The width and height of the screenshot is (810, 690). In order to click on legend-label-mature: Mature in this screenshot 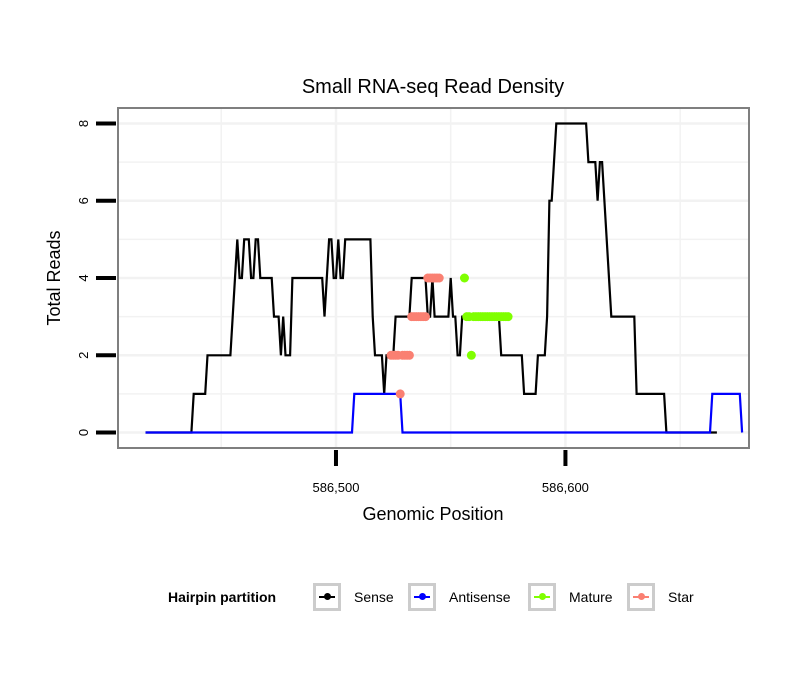, I will do `click(591, 597)`.